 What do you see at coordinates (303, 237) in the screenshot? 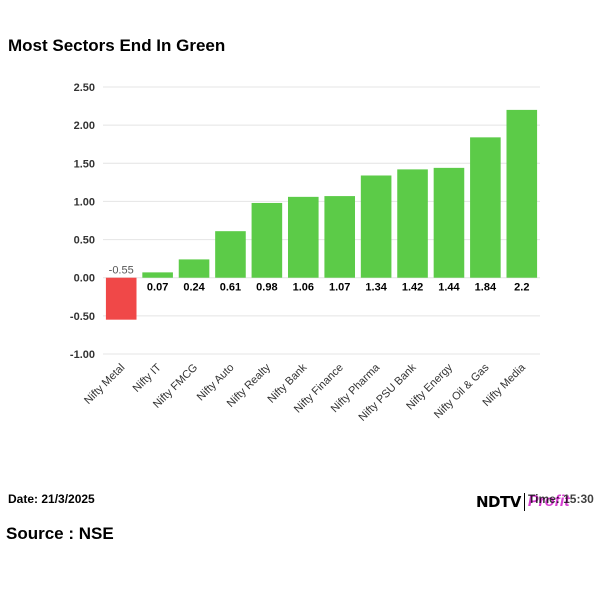
I see `bar-nifty-bank` at bounding box center [303, 237].